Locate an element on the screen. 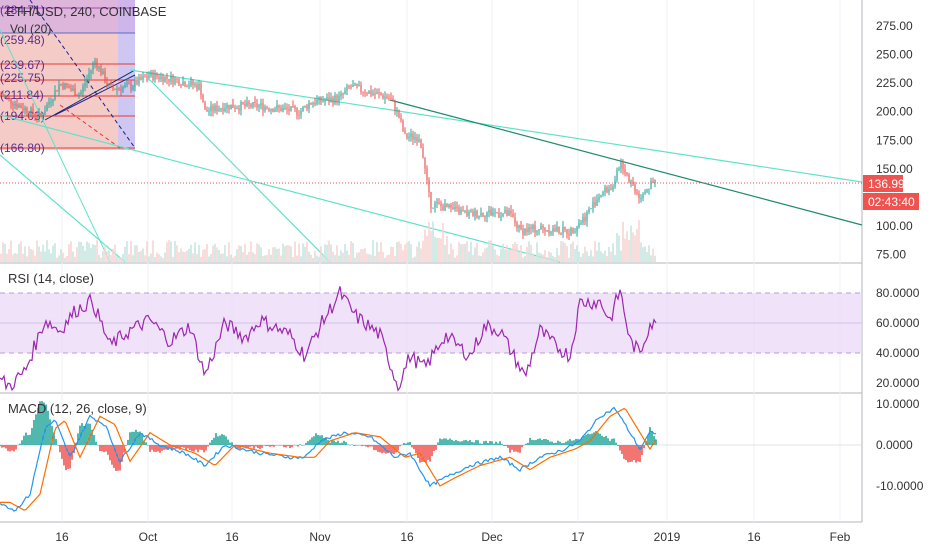  macd-line is located at coordinates (328, 459).